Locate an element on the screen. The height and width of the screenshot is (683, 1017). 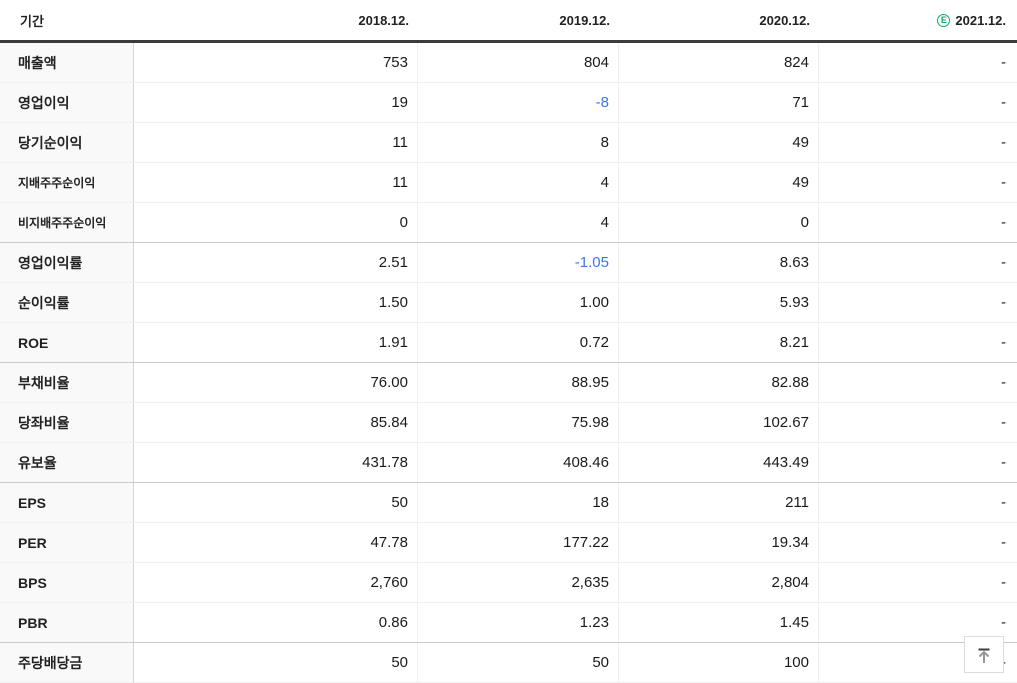
column-header-label: 2021.12. is located at coordinates (980, 20).